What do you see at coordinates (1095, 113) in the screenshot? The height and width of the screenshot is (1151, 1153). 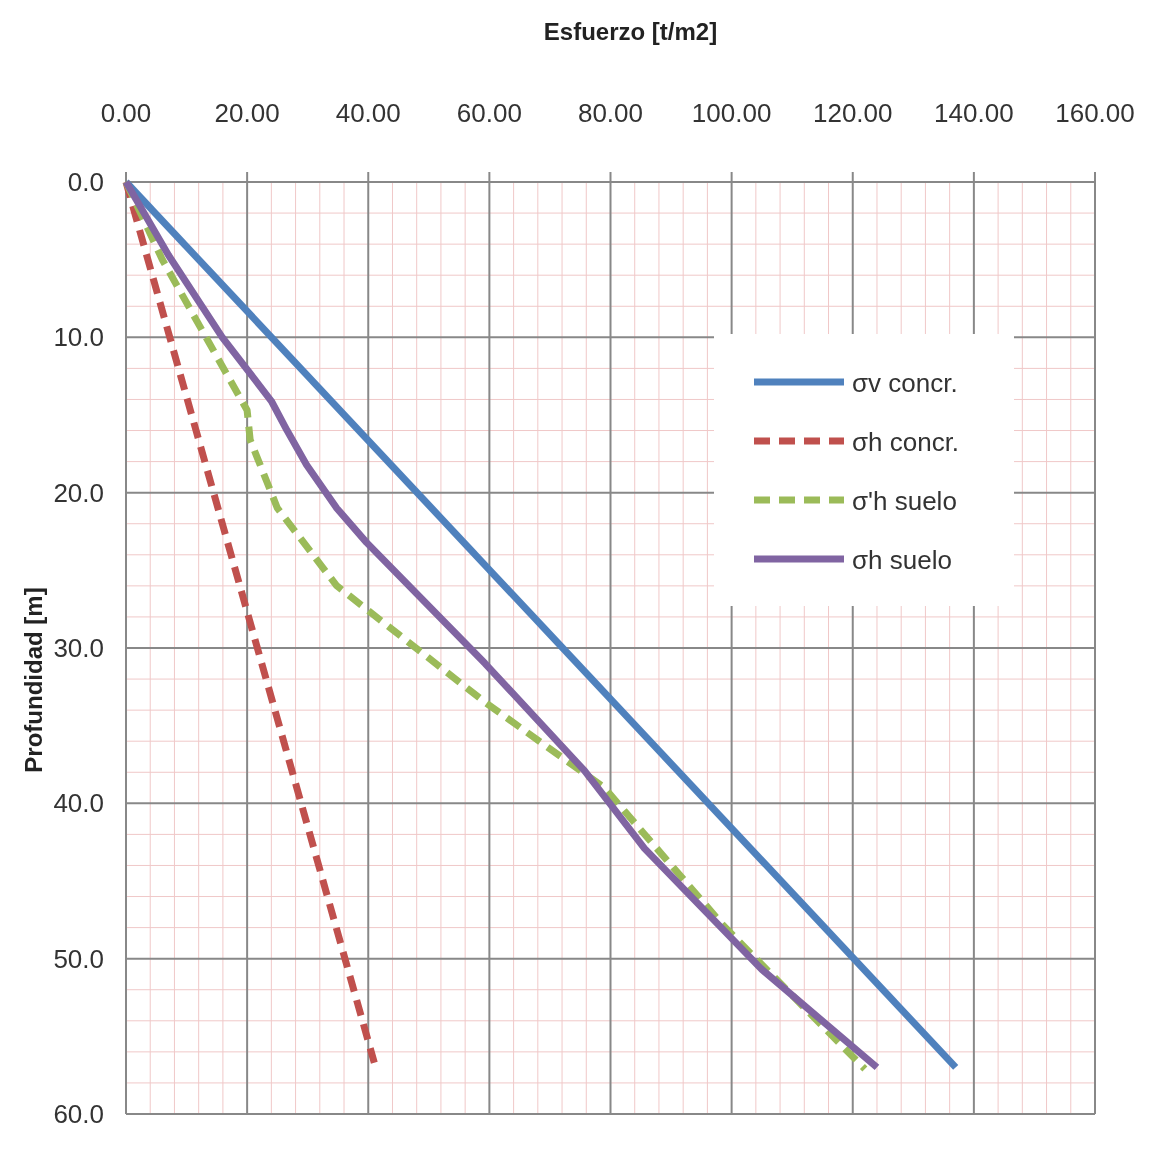 I see `x-tick-label: 160.00` at bounding box center [1095, 113].